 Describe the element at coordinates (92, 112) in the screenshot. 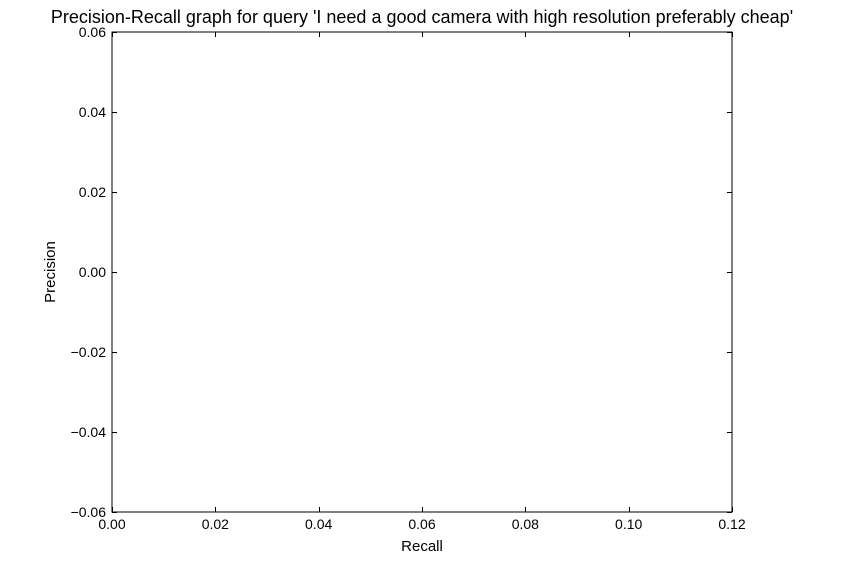

I see `y-tick-label: 0.04` at that location.